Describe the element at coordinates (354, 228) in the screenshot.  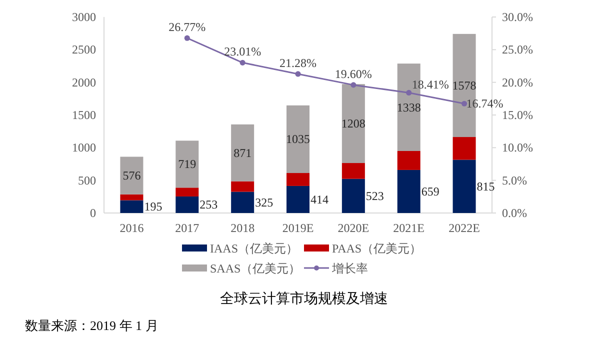
I see `x-tick-label: 2020E` at that location.